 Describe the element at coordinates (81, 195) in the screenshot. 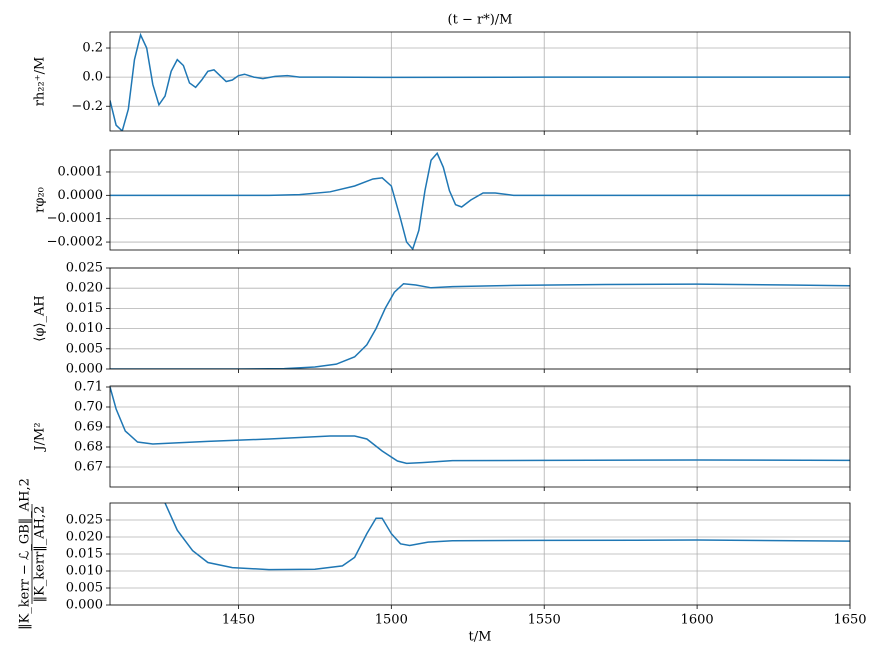

I see `y-tick-label: 0.0000` at that location.